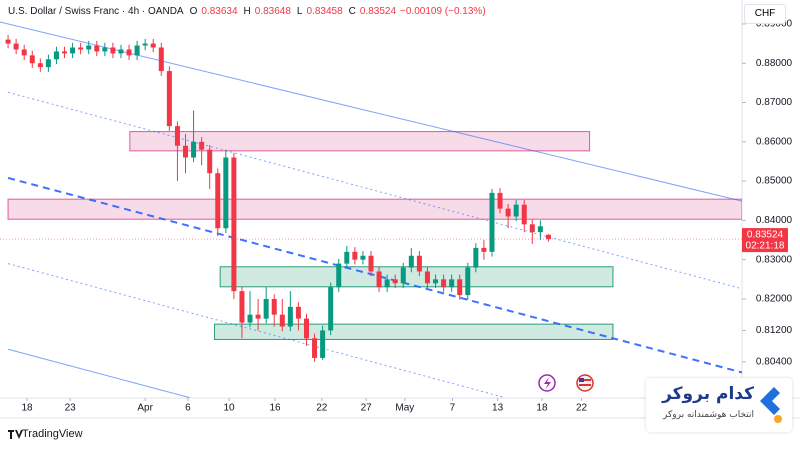 The image size is (800, 450). I want to click on ohlc-key: O, so click(193, 11).